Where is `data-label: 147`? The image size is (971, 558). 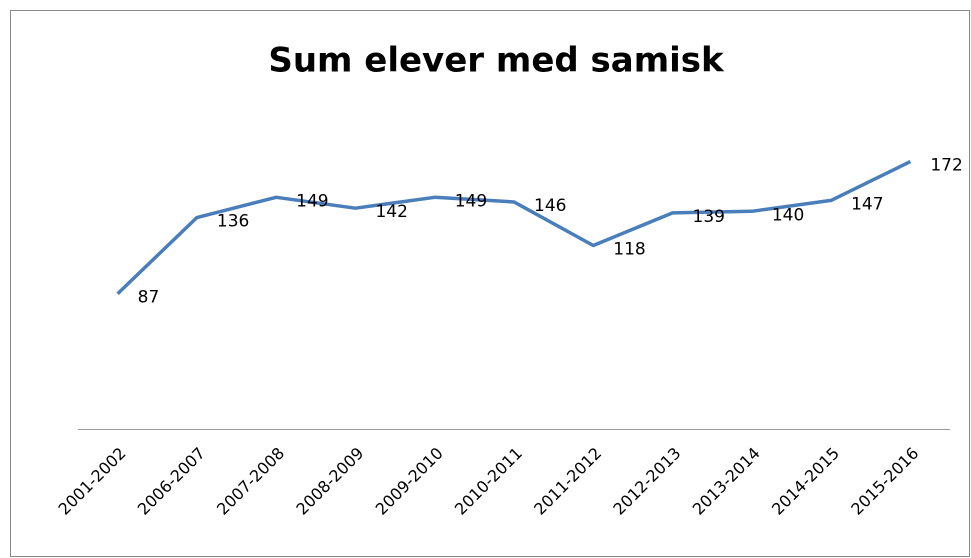 data-label: 147 is located at coordinates (867, 204).